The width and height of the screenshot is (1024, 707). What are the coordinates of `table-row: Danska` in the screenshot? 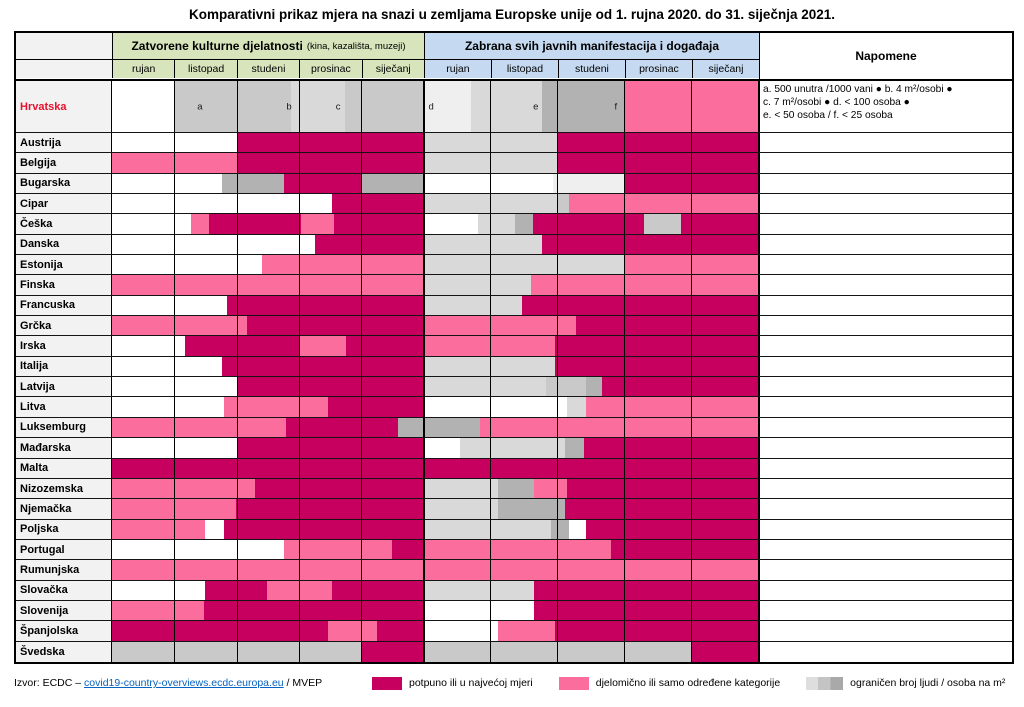 It's located at (514, 245).